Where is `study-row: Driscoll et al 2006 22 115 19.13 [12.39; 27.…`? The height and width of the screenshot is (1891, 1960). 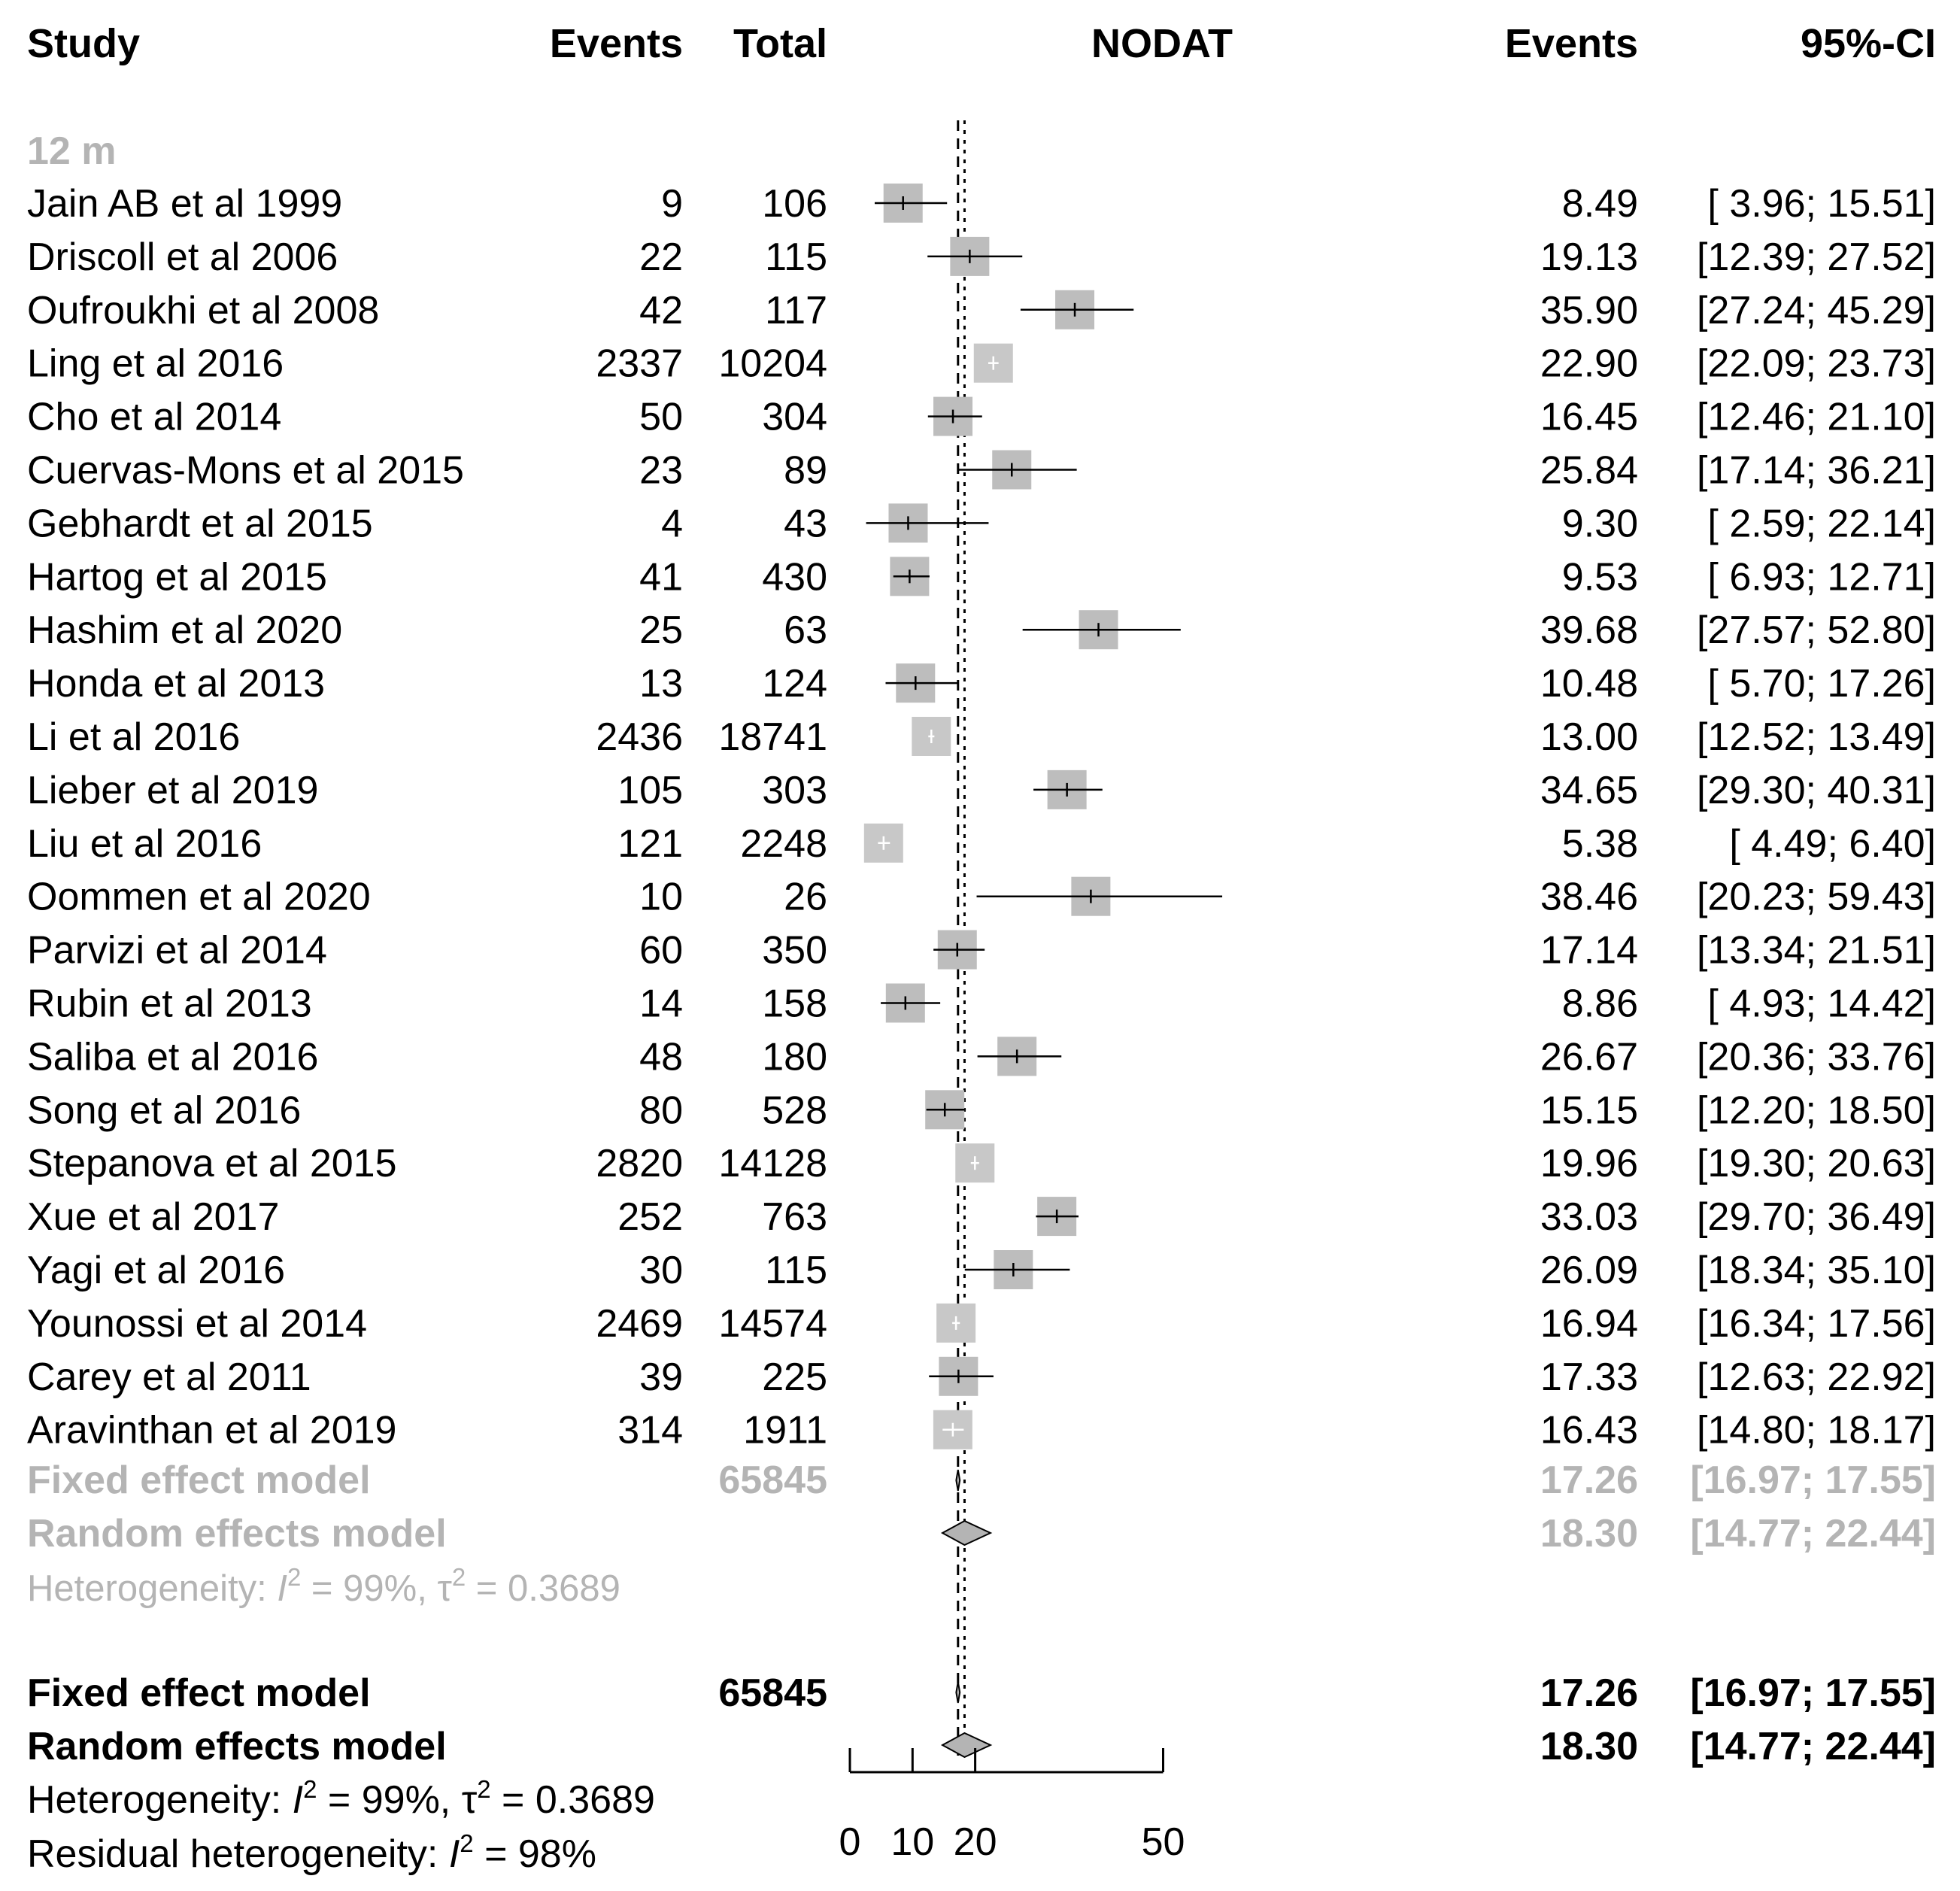 study-row: Driscoll et al 2006 22 115 19.13 [12.39; 27.… is located at coordinates (981, 257).